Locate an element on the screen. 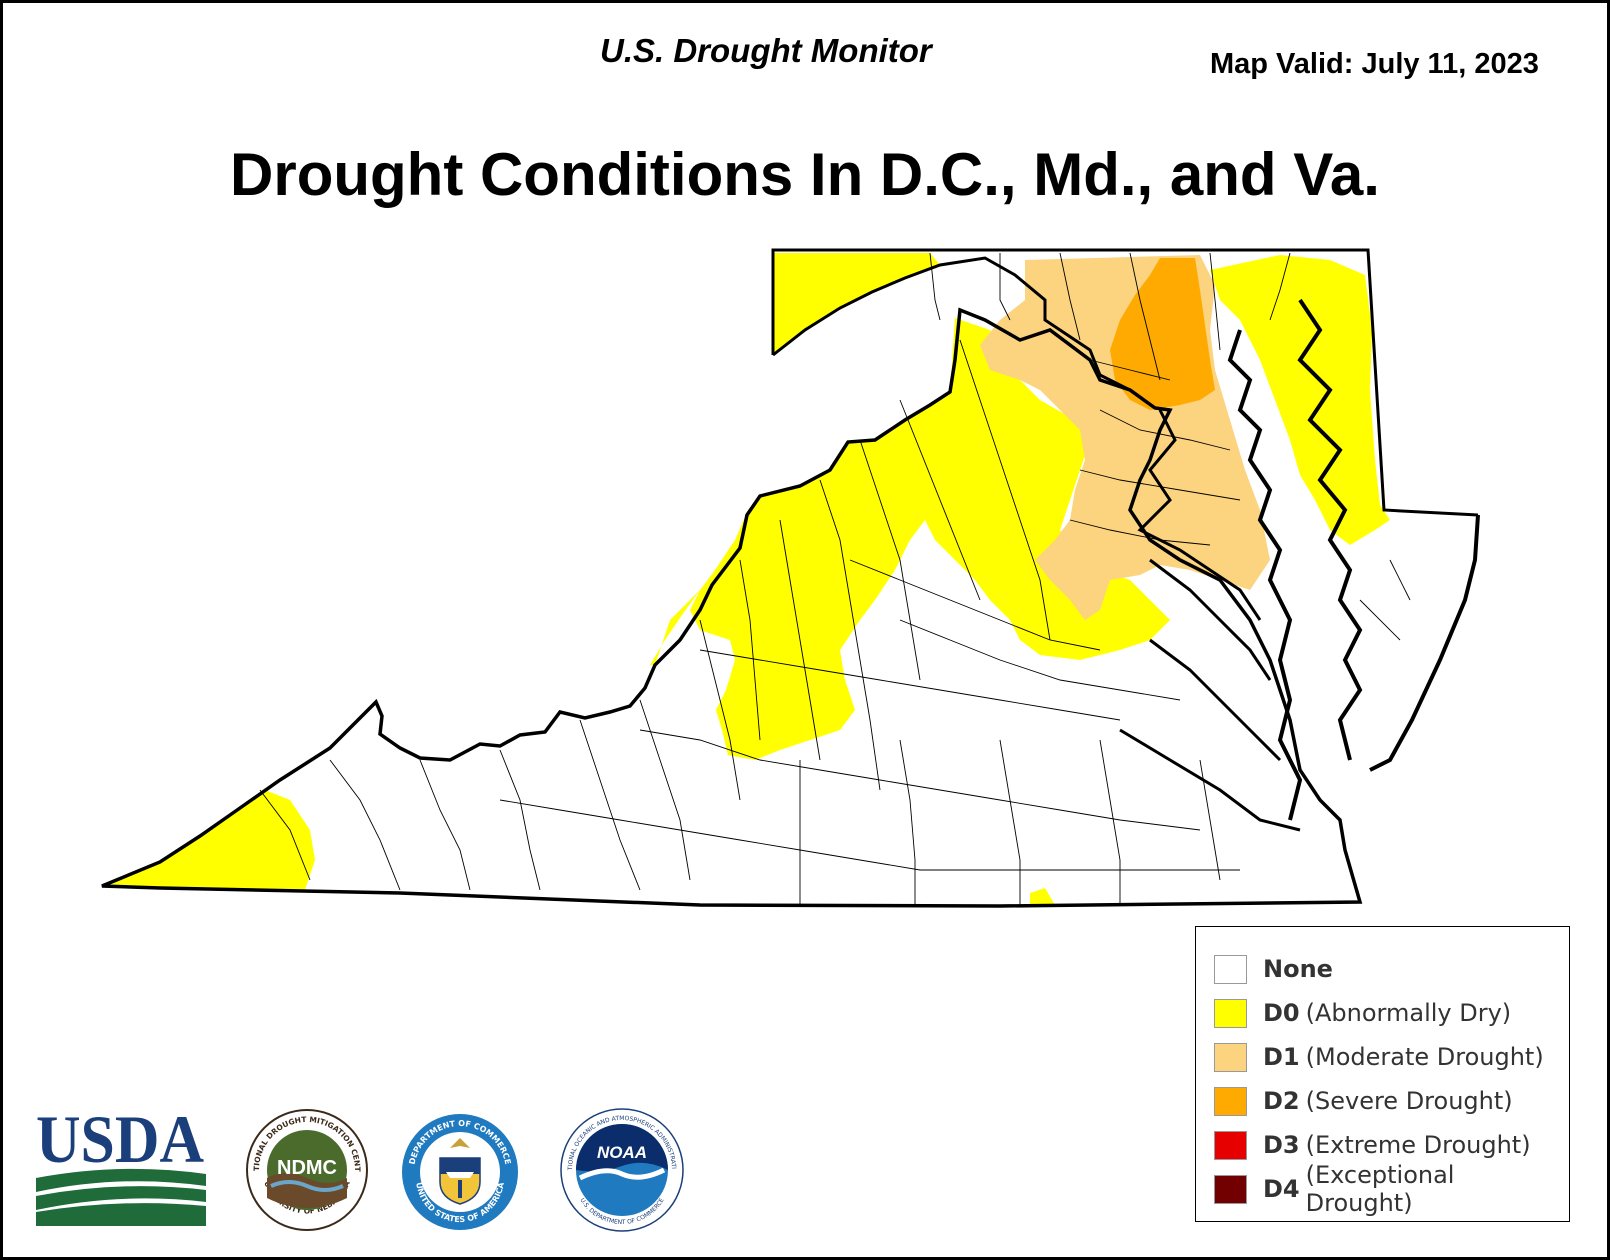 The width and height of the screenshot is (1610, 1260). valid-date: Map Valid: July 11, 2023 is located at coordinates (1374, 64).